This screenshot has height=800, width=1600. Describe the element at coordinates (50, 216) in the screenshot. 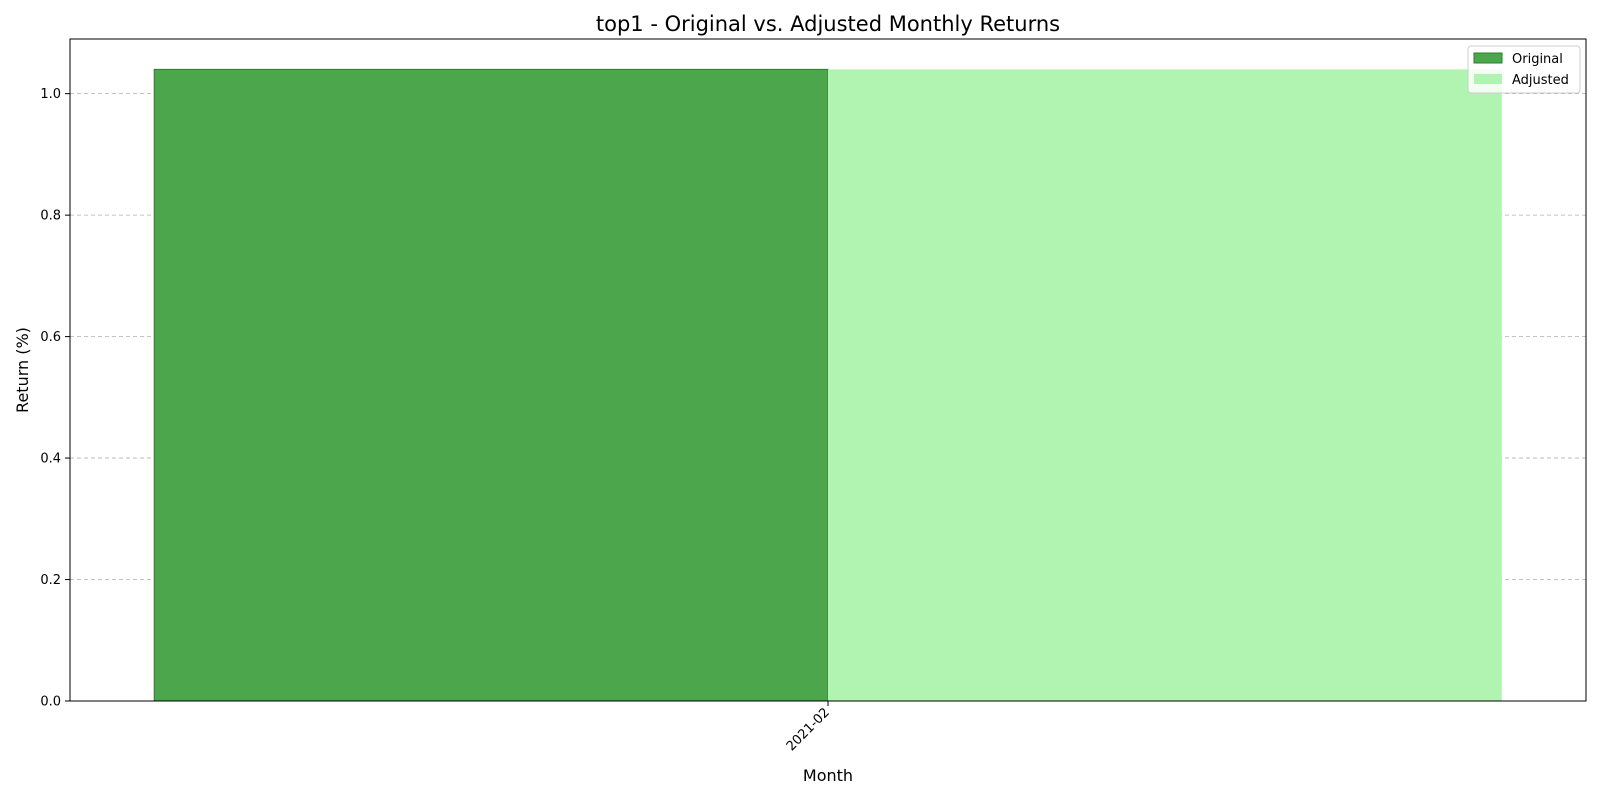

I see `y-tick-label: 0.8` at that location.